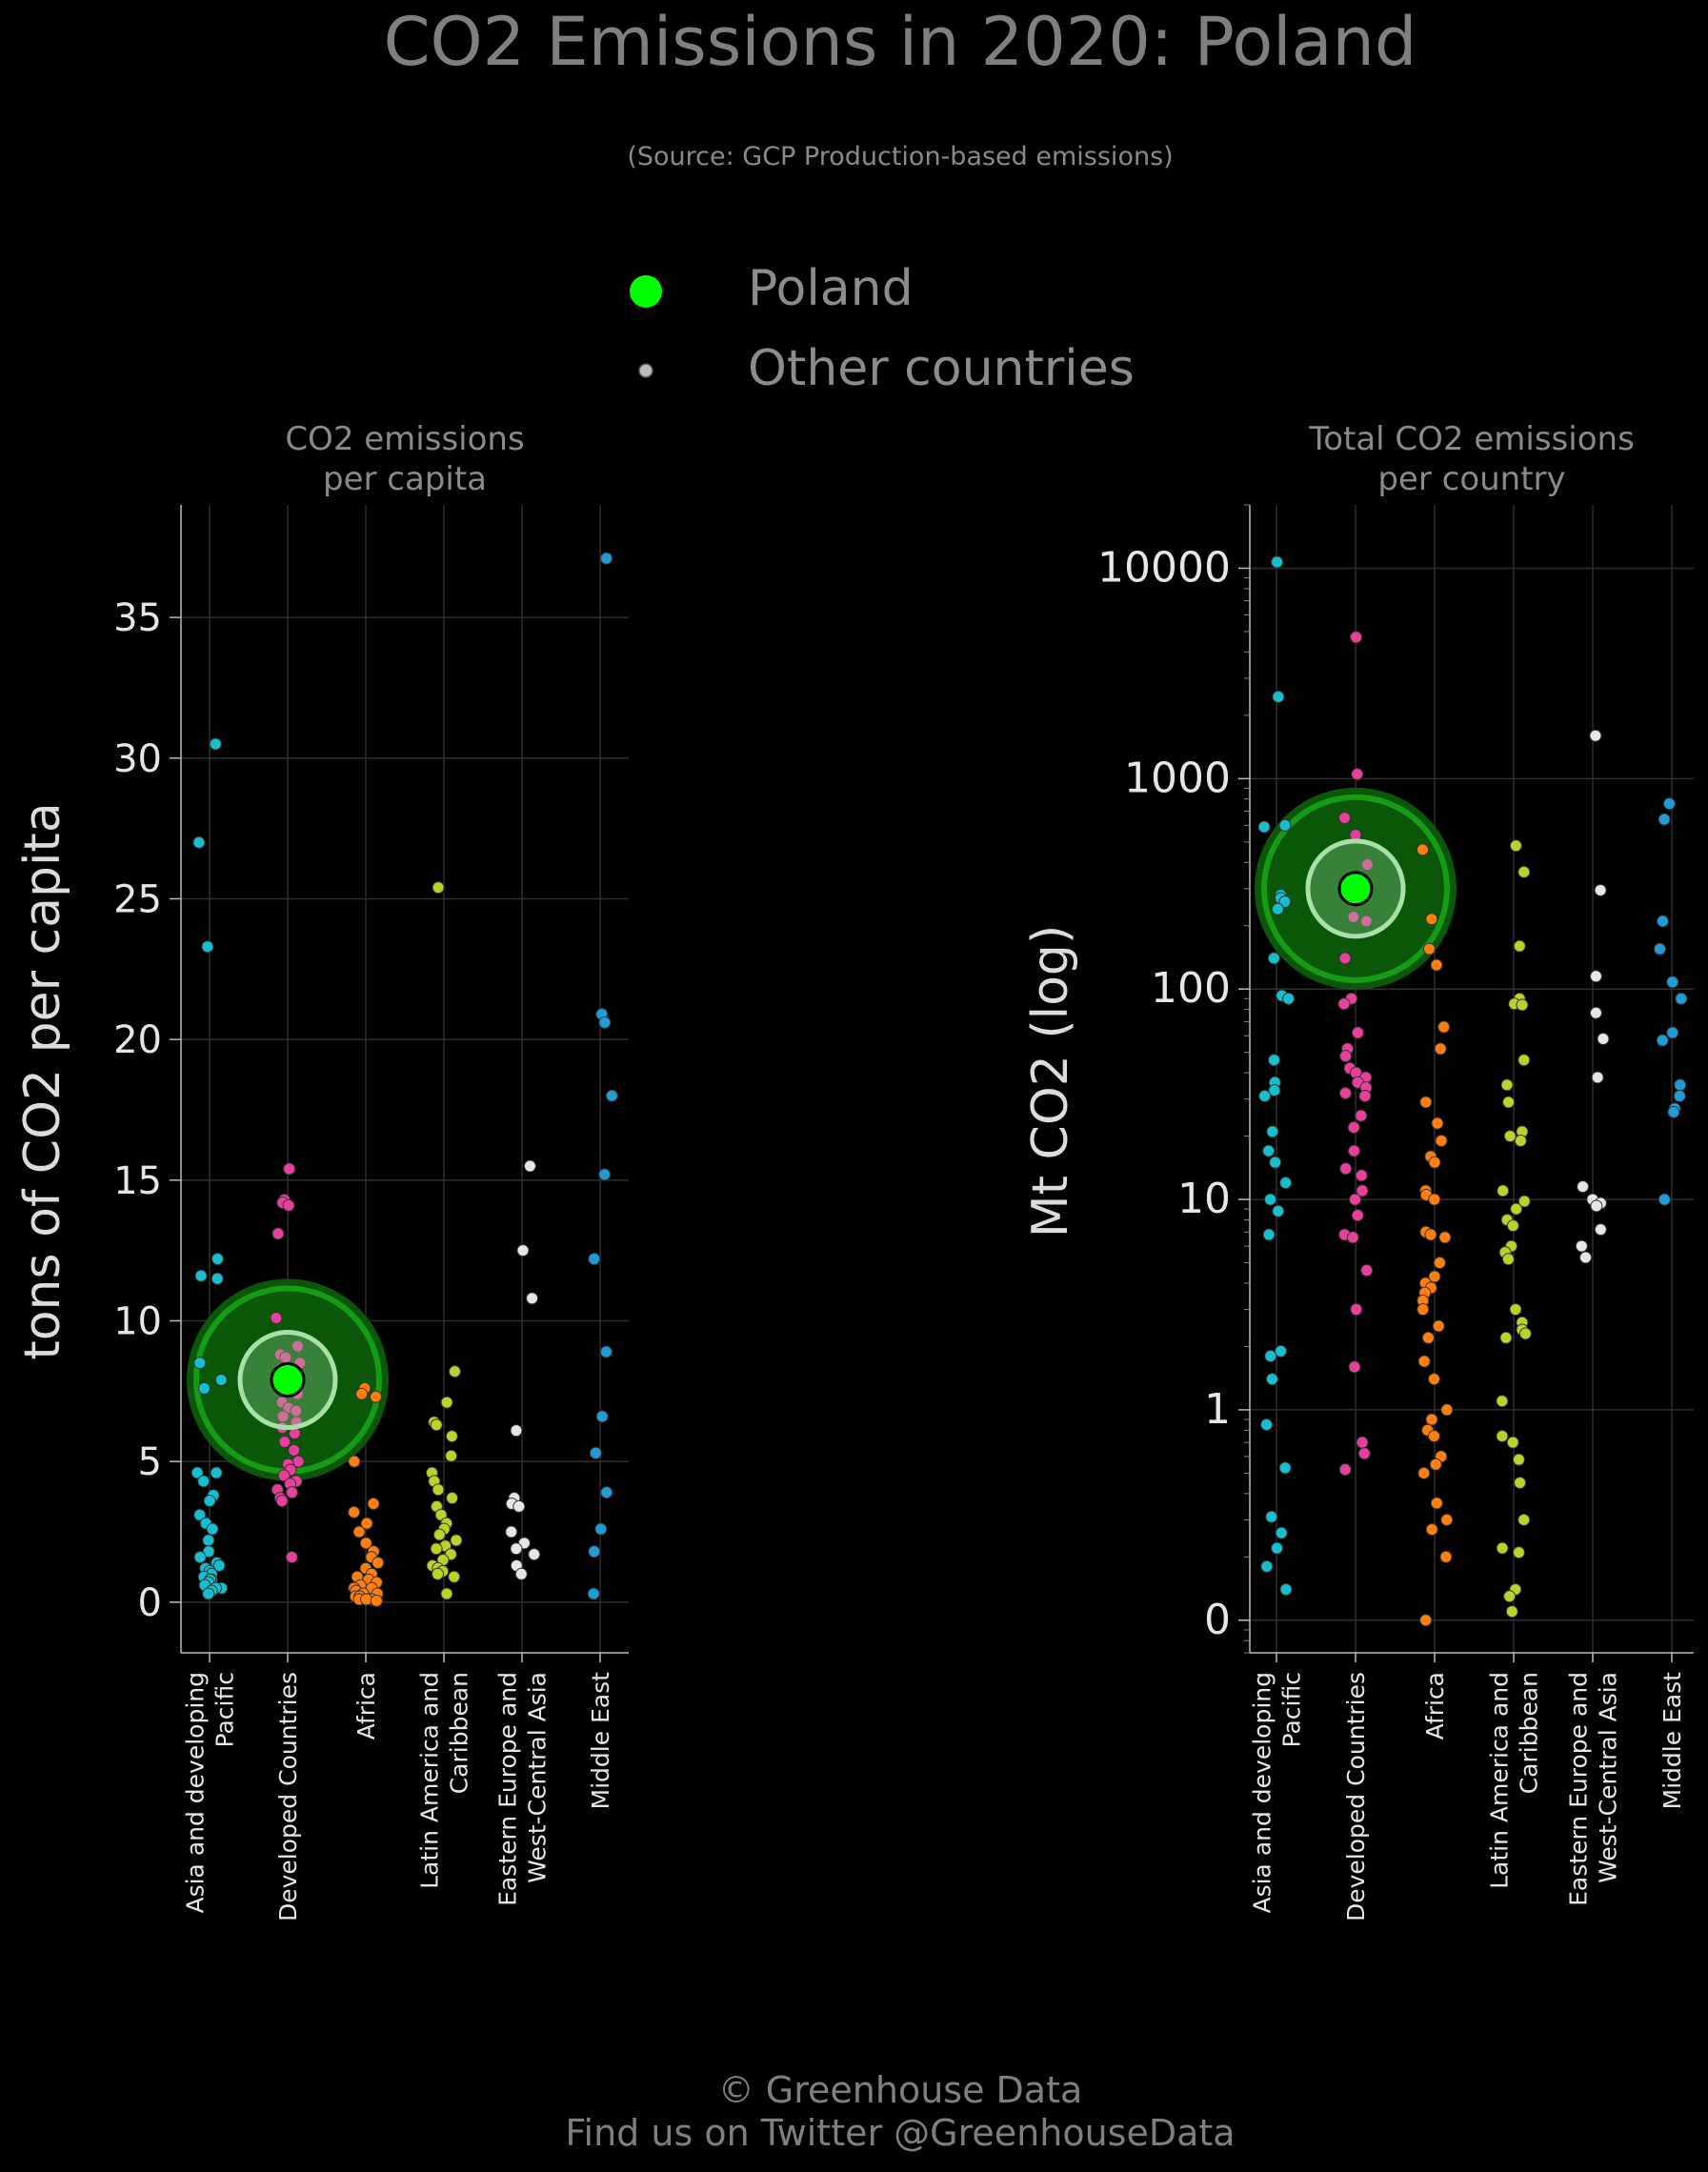 This screenshot has width=1708, height=2172. Describe the element at coordinates (882, 328) in the screenshot. I see `legend: Poland Other countries` at that location.